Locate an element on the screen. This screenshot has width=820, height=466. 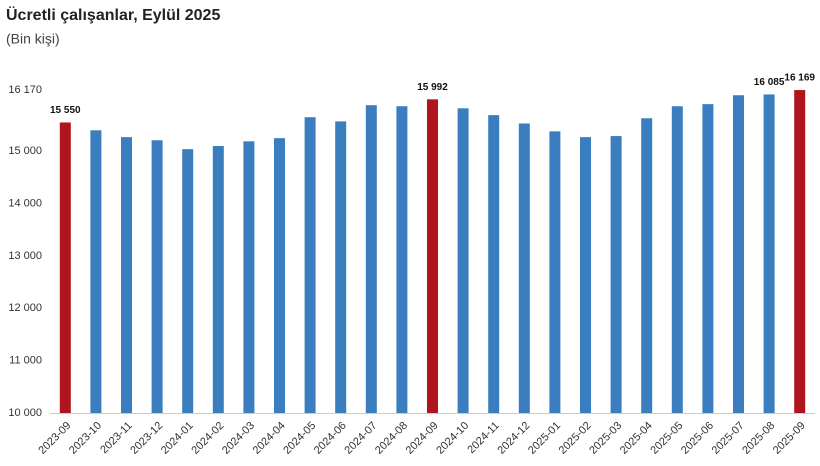
x-tick-label: 2024-09 is located at coordinates (422, 438).